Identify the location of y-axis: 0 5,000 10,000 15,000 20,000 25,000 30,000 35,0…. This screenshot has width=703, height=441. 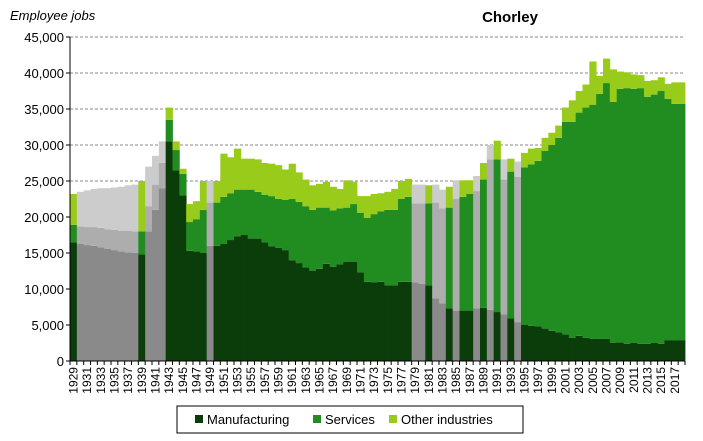
(47, 199).